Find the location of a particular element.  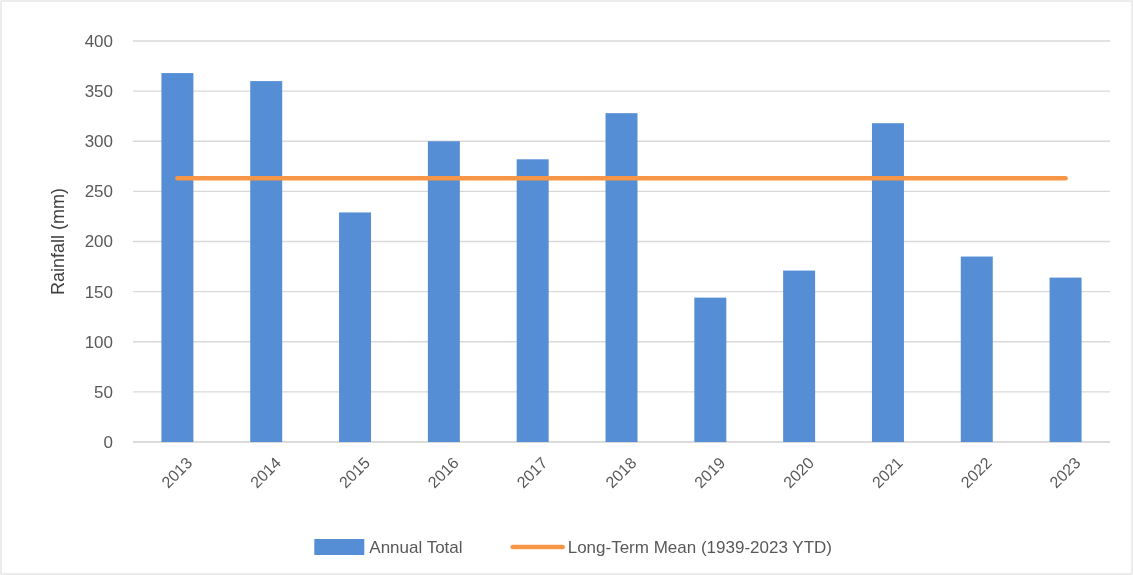

legend-label: Long-Term Mean (1939-2023 YTD) is located at coordinates (699, 547).